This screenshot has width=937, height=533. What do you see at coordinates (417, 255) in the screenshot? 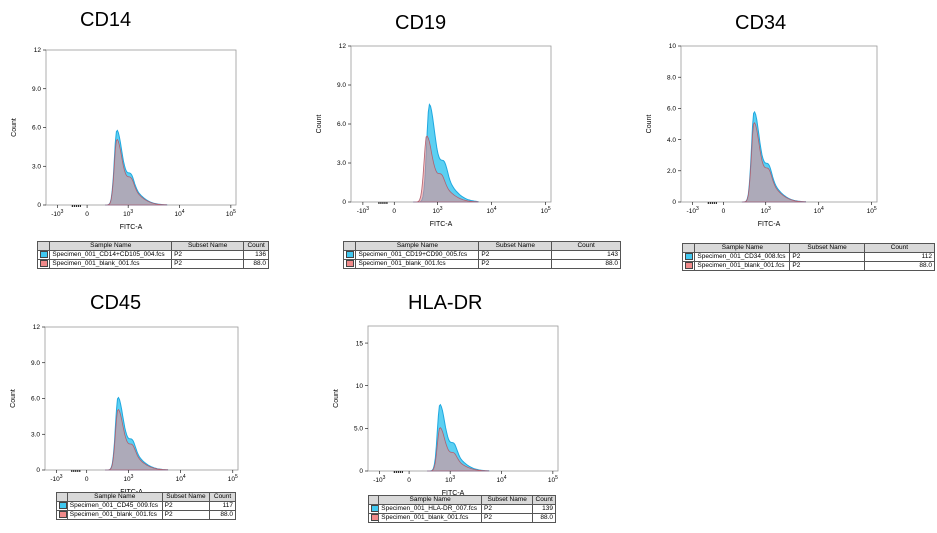
I see `legend-sample-name: Specimen_001_CD19+CD90_005.fcs` at bounding box center [417, 255].